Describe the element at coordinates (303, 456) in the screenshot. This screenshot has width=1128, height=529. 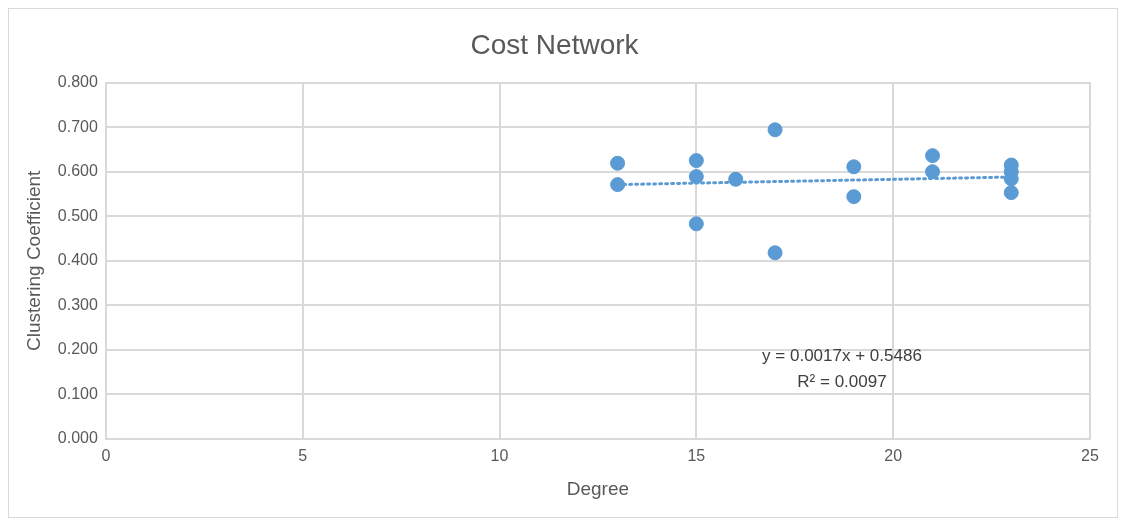
I see `x-tick-label: 5` at that location.